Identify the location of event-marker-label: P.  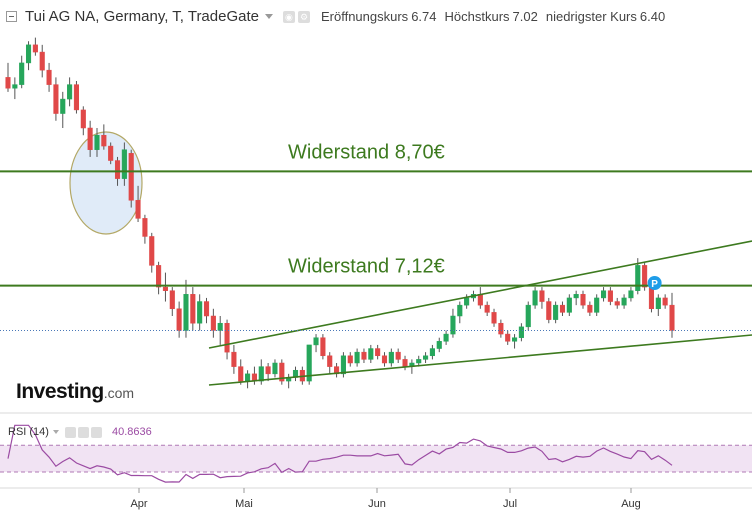
(654, 284).